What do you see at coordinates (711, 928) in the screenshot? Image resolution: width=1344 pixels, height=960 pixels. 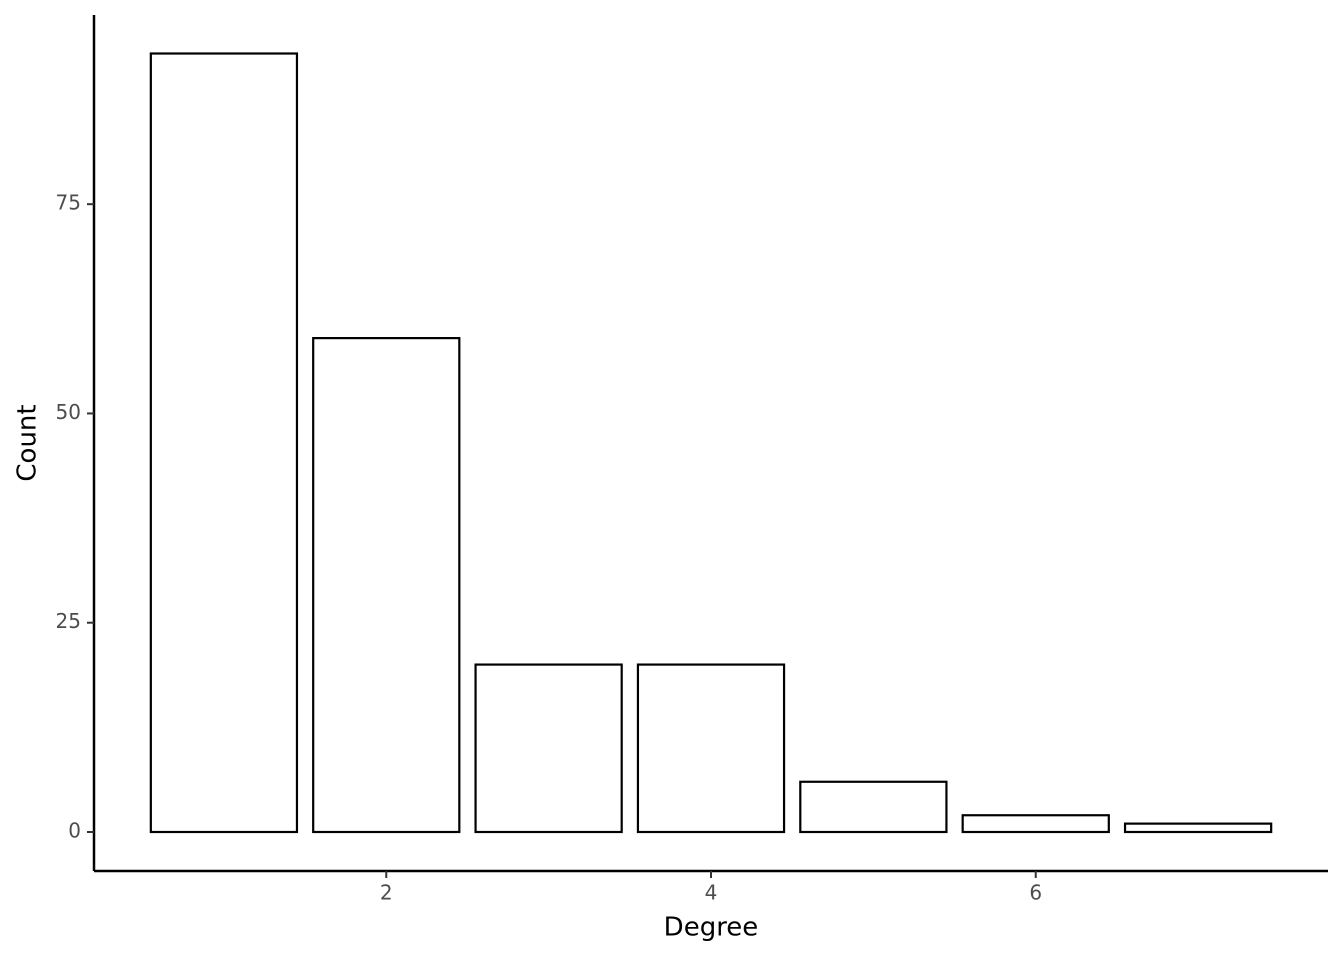 I see `x-axis-title: Degree` at bounding box center [711, 928].